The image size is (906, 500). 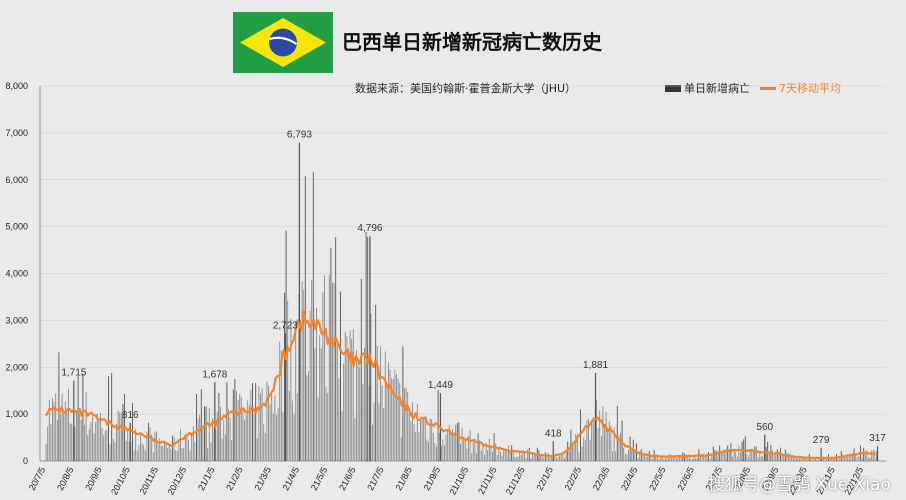 I want to click on watermark: 搜狐号@雪鸮 Xue Xiao, so click(x=799, y=485).